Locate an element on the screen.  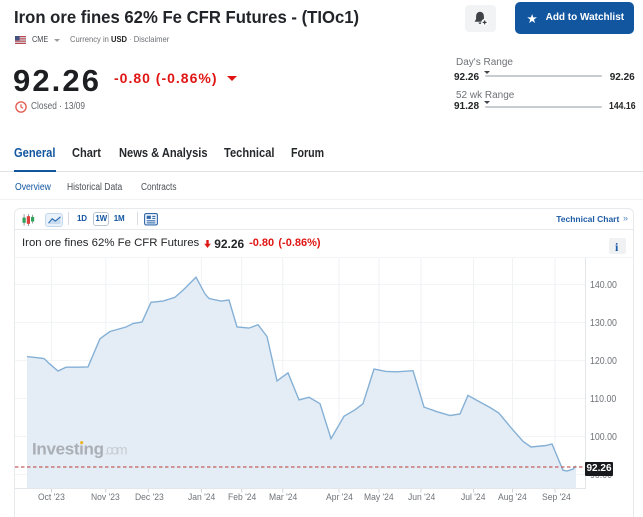
svg-text: .com is located at coordinates (116, 450).